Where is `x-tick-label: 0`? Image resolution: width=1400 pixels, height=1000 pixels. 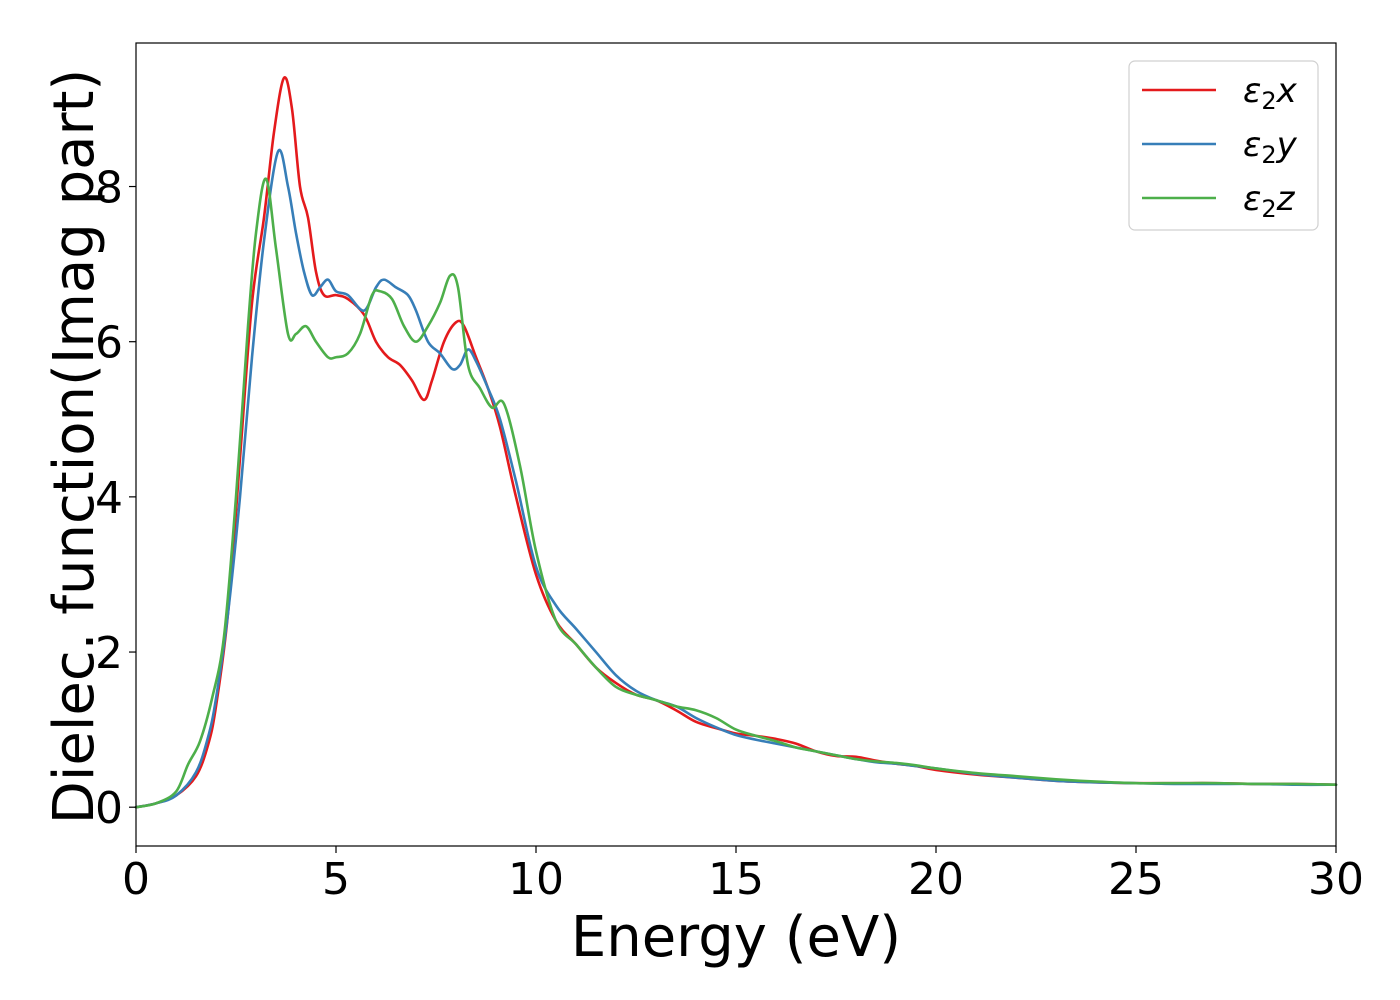
x-tick-label: 0 is located at coordinates (136, 879).